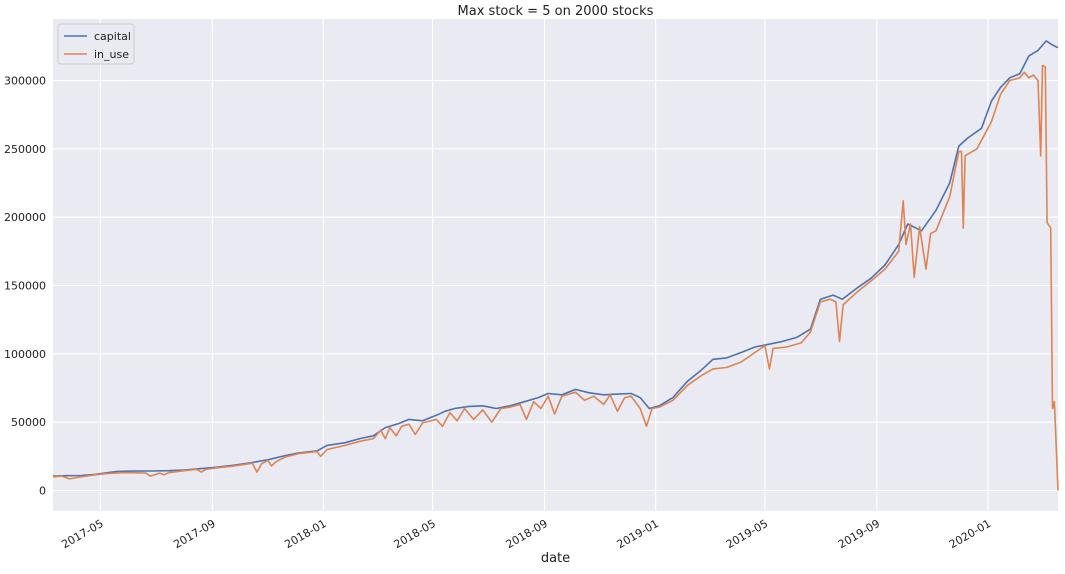 The height and width of the screenshot is (574, 1065). I want to click on chart-title: Max stock = 5 on 2000 stocks, so click(556, 11).